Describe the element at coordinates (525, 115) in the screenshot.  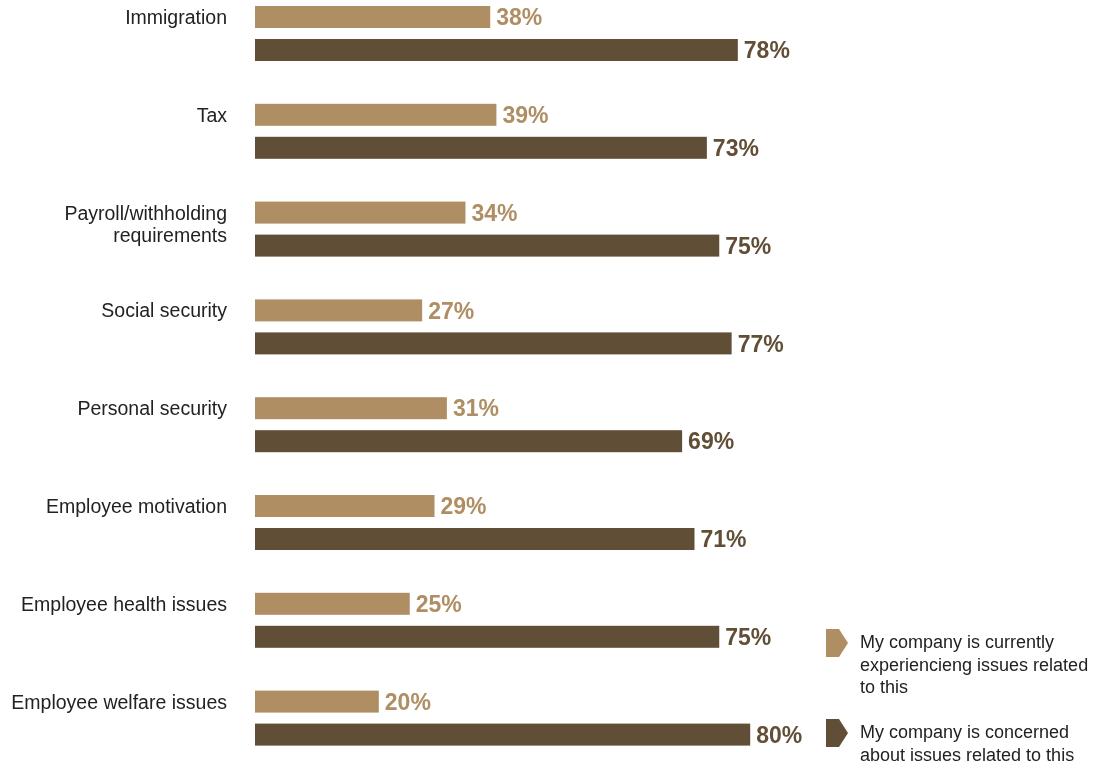
I see `data-label: 39%` at that location.